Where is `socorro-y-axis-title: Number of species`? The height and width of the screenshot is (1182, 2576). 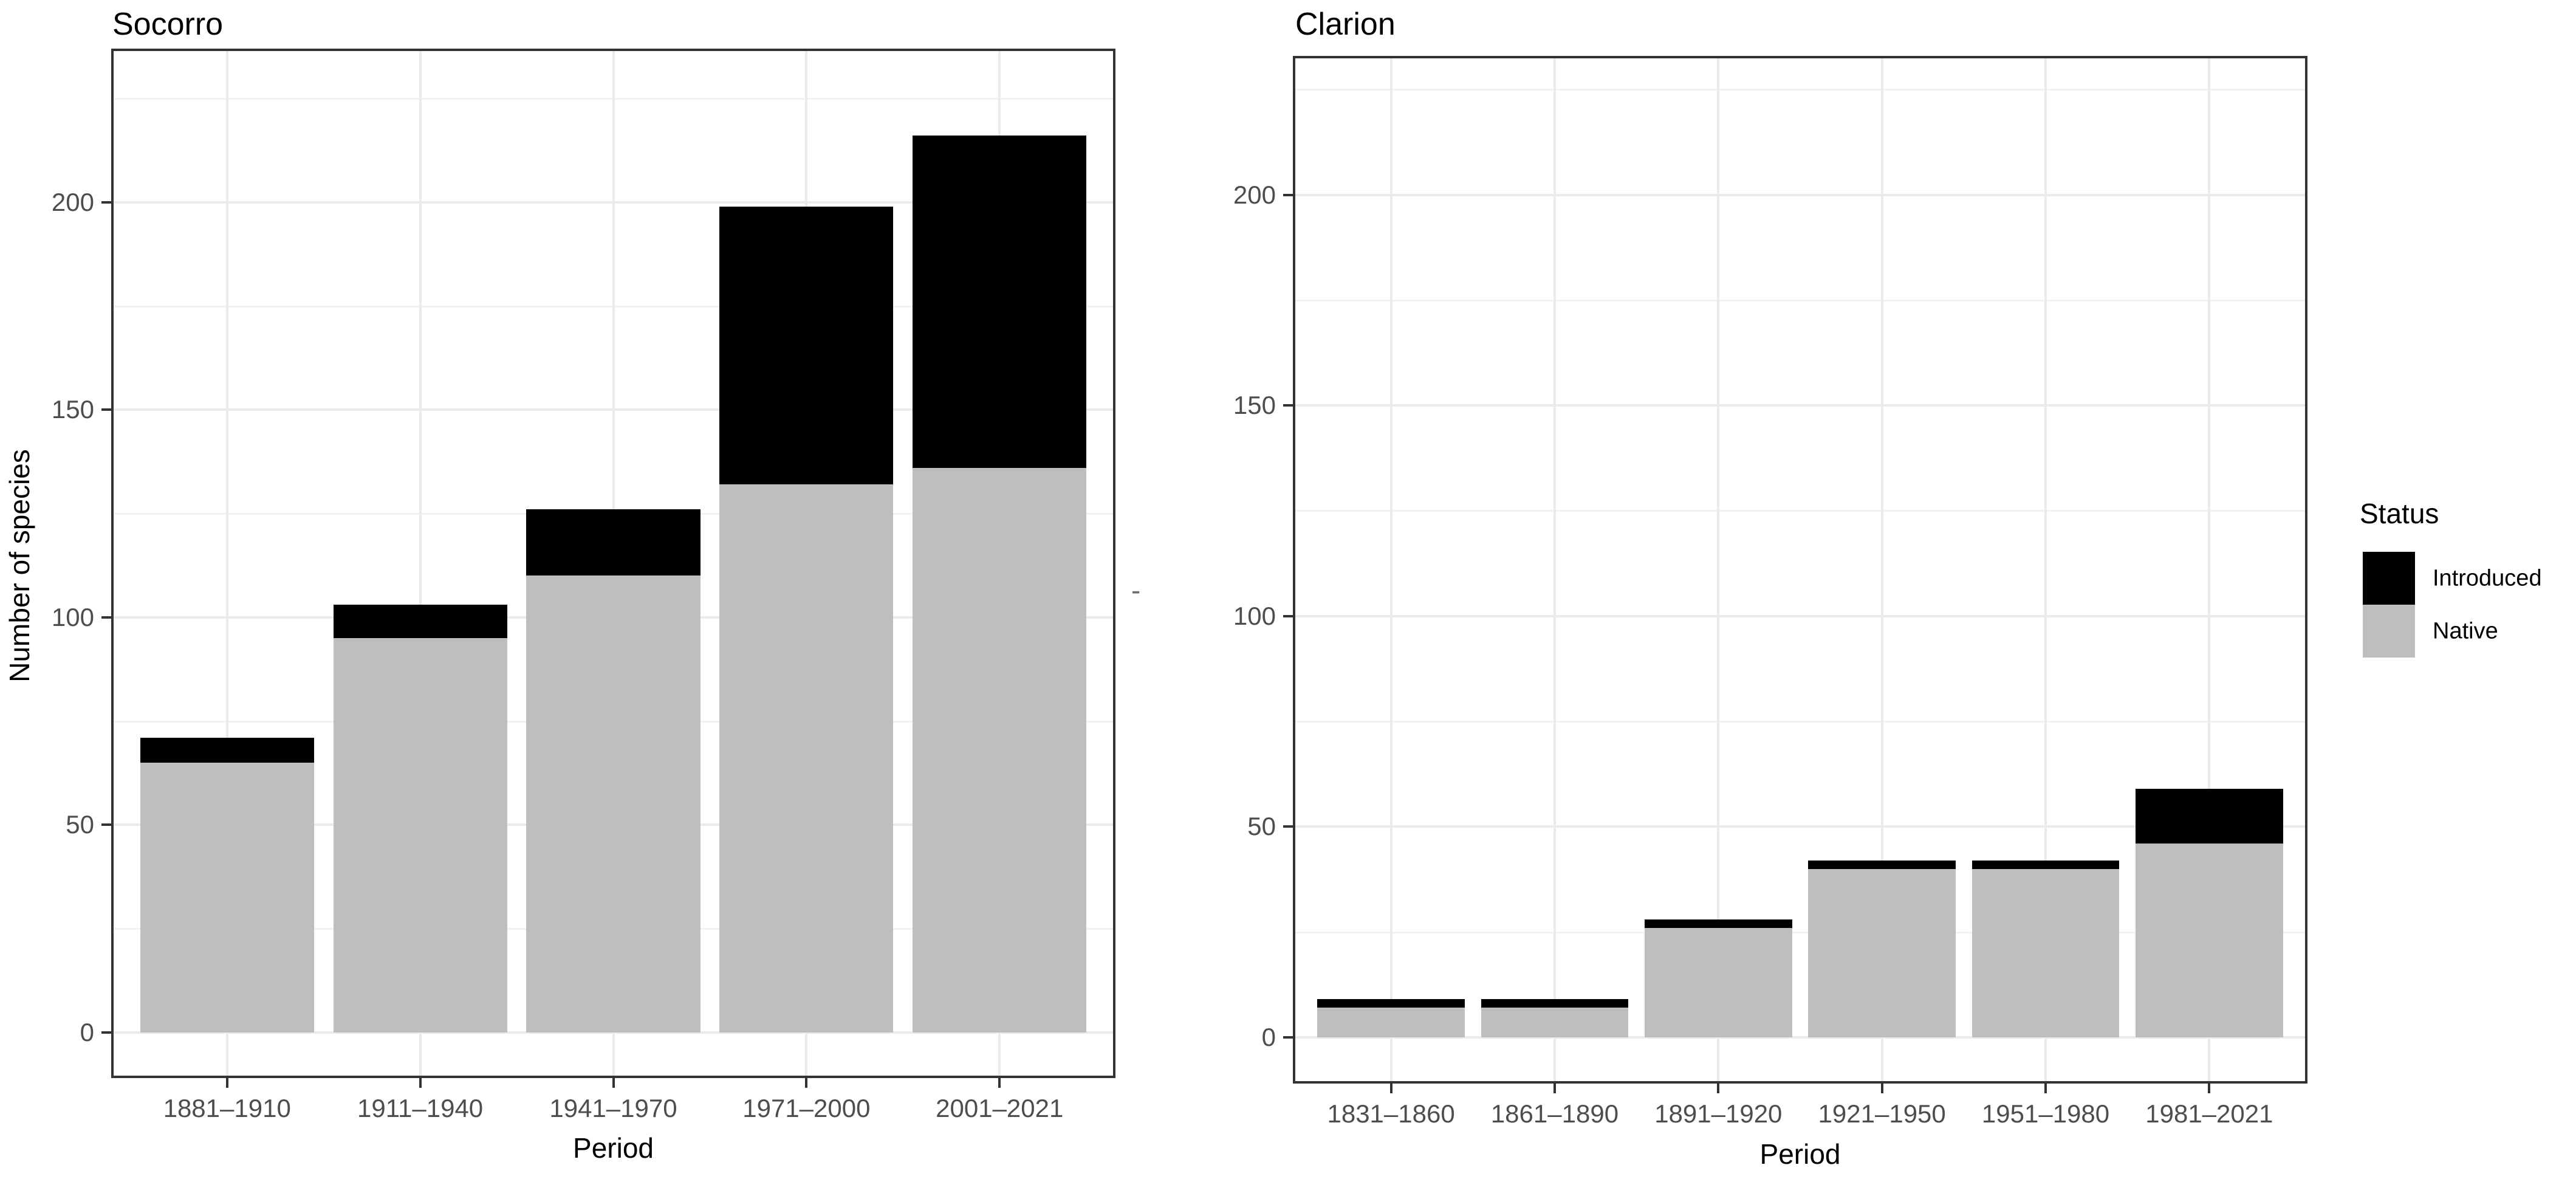
socorro-y-axis-title: Number of species is located at coordinates (20, 565).